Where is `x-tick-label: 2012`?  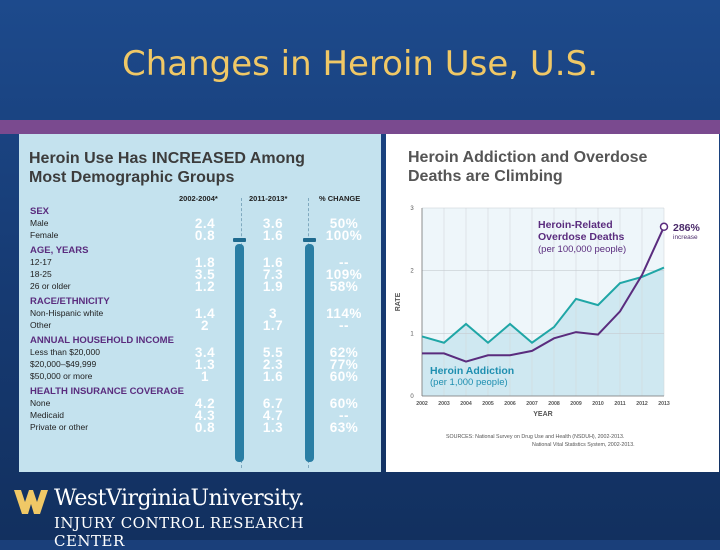
x-tick-label: 2012 is located at coordinates (642, 404).